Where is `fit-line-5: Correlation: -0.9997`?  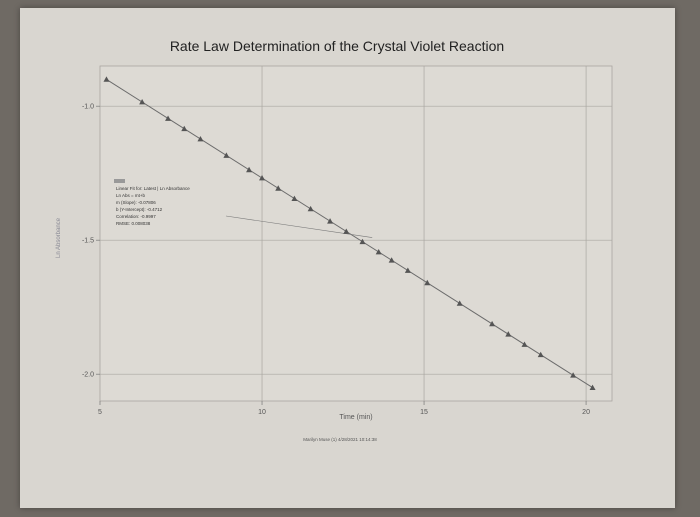
fit-line-5: Correlation: -0.9997 is located at coordinates (136, 216).